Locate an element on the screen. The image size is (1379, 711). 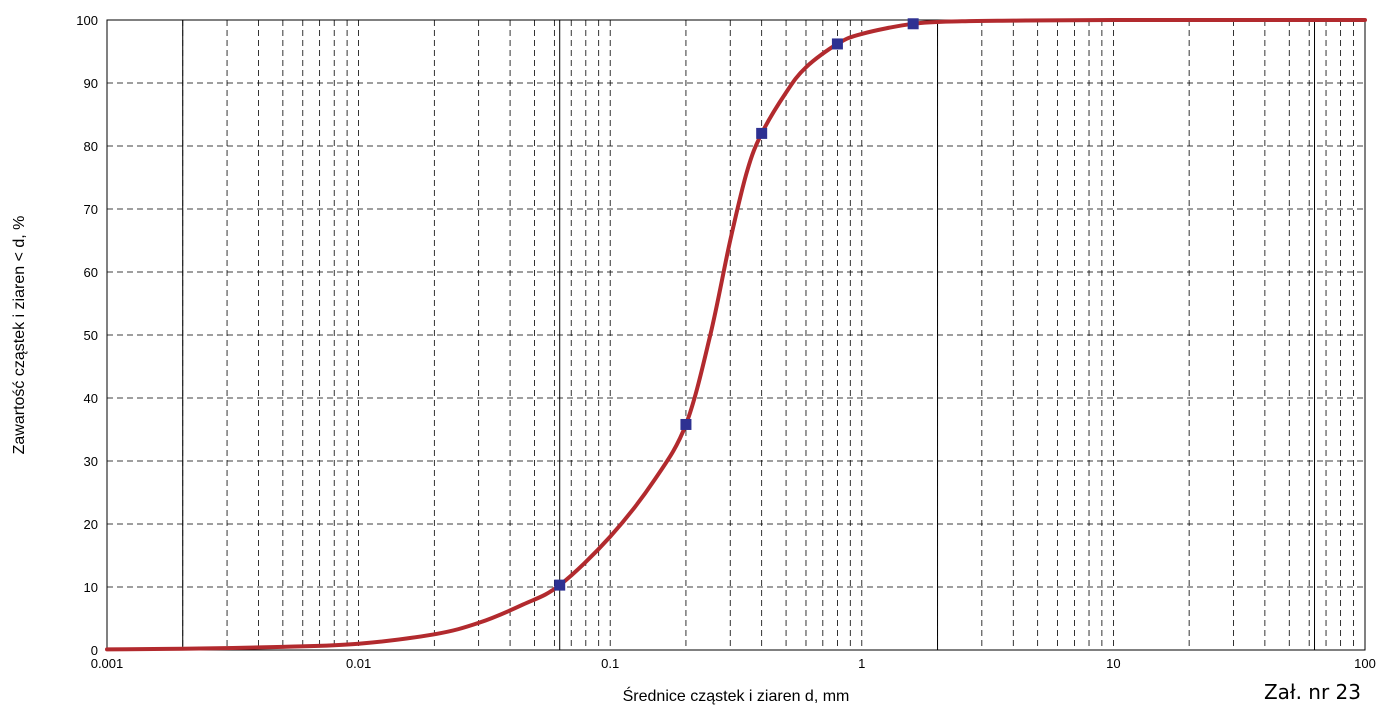
x-tick-labels: 0.001 0.01 0.1 1 10 100 is located at coordinates (733, 663).